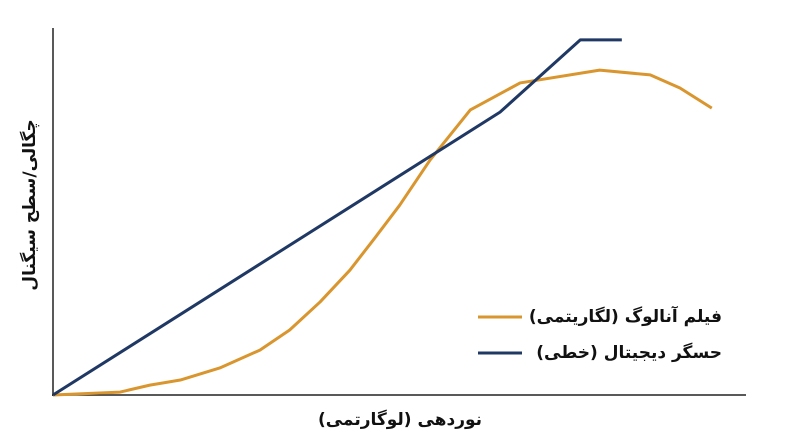  Describe the element at coordinates (625, 316) in the screenshot. I see `legend-label: فیلم آنالوگ (لگاریتمی)` at that location.